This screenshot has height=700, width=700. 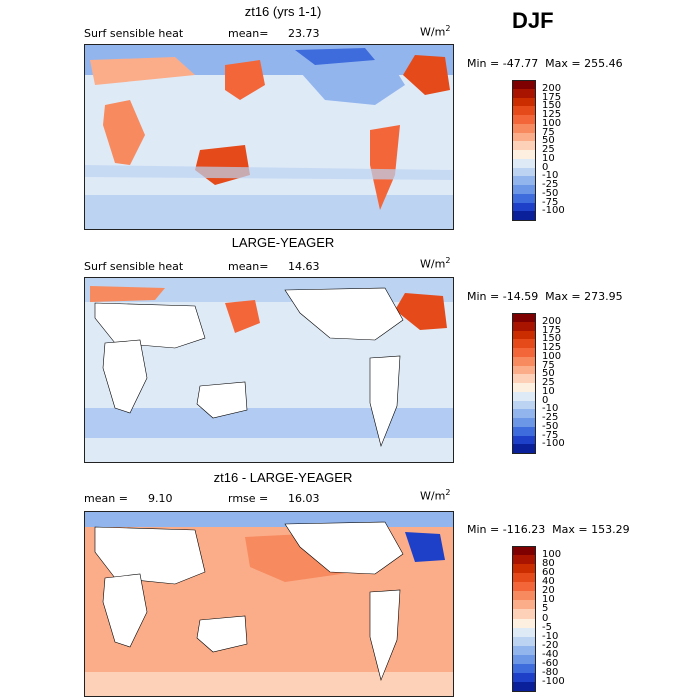 I want to click on colorbar-label: 175, so click(x=552, y=97).